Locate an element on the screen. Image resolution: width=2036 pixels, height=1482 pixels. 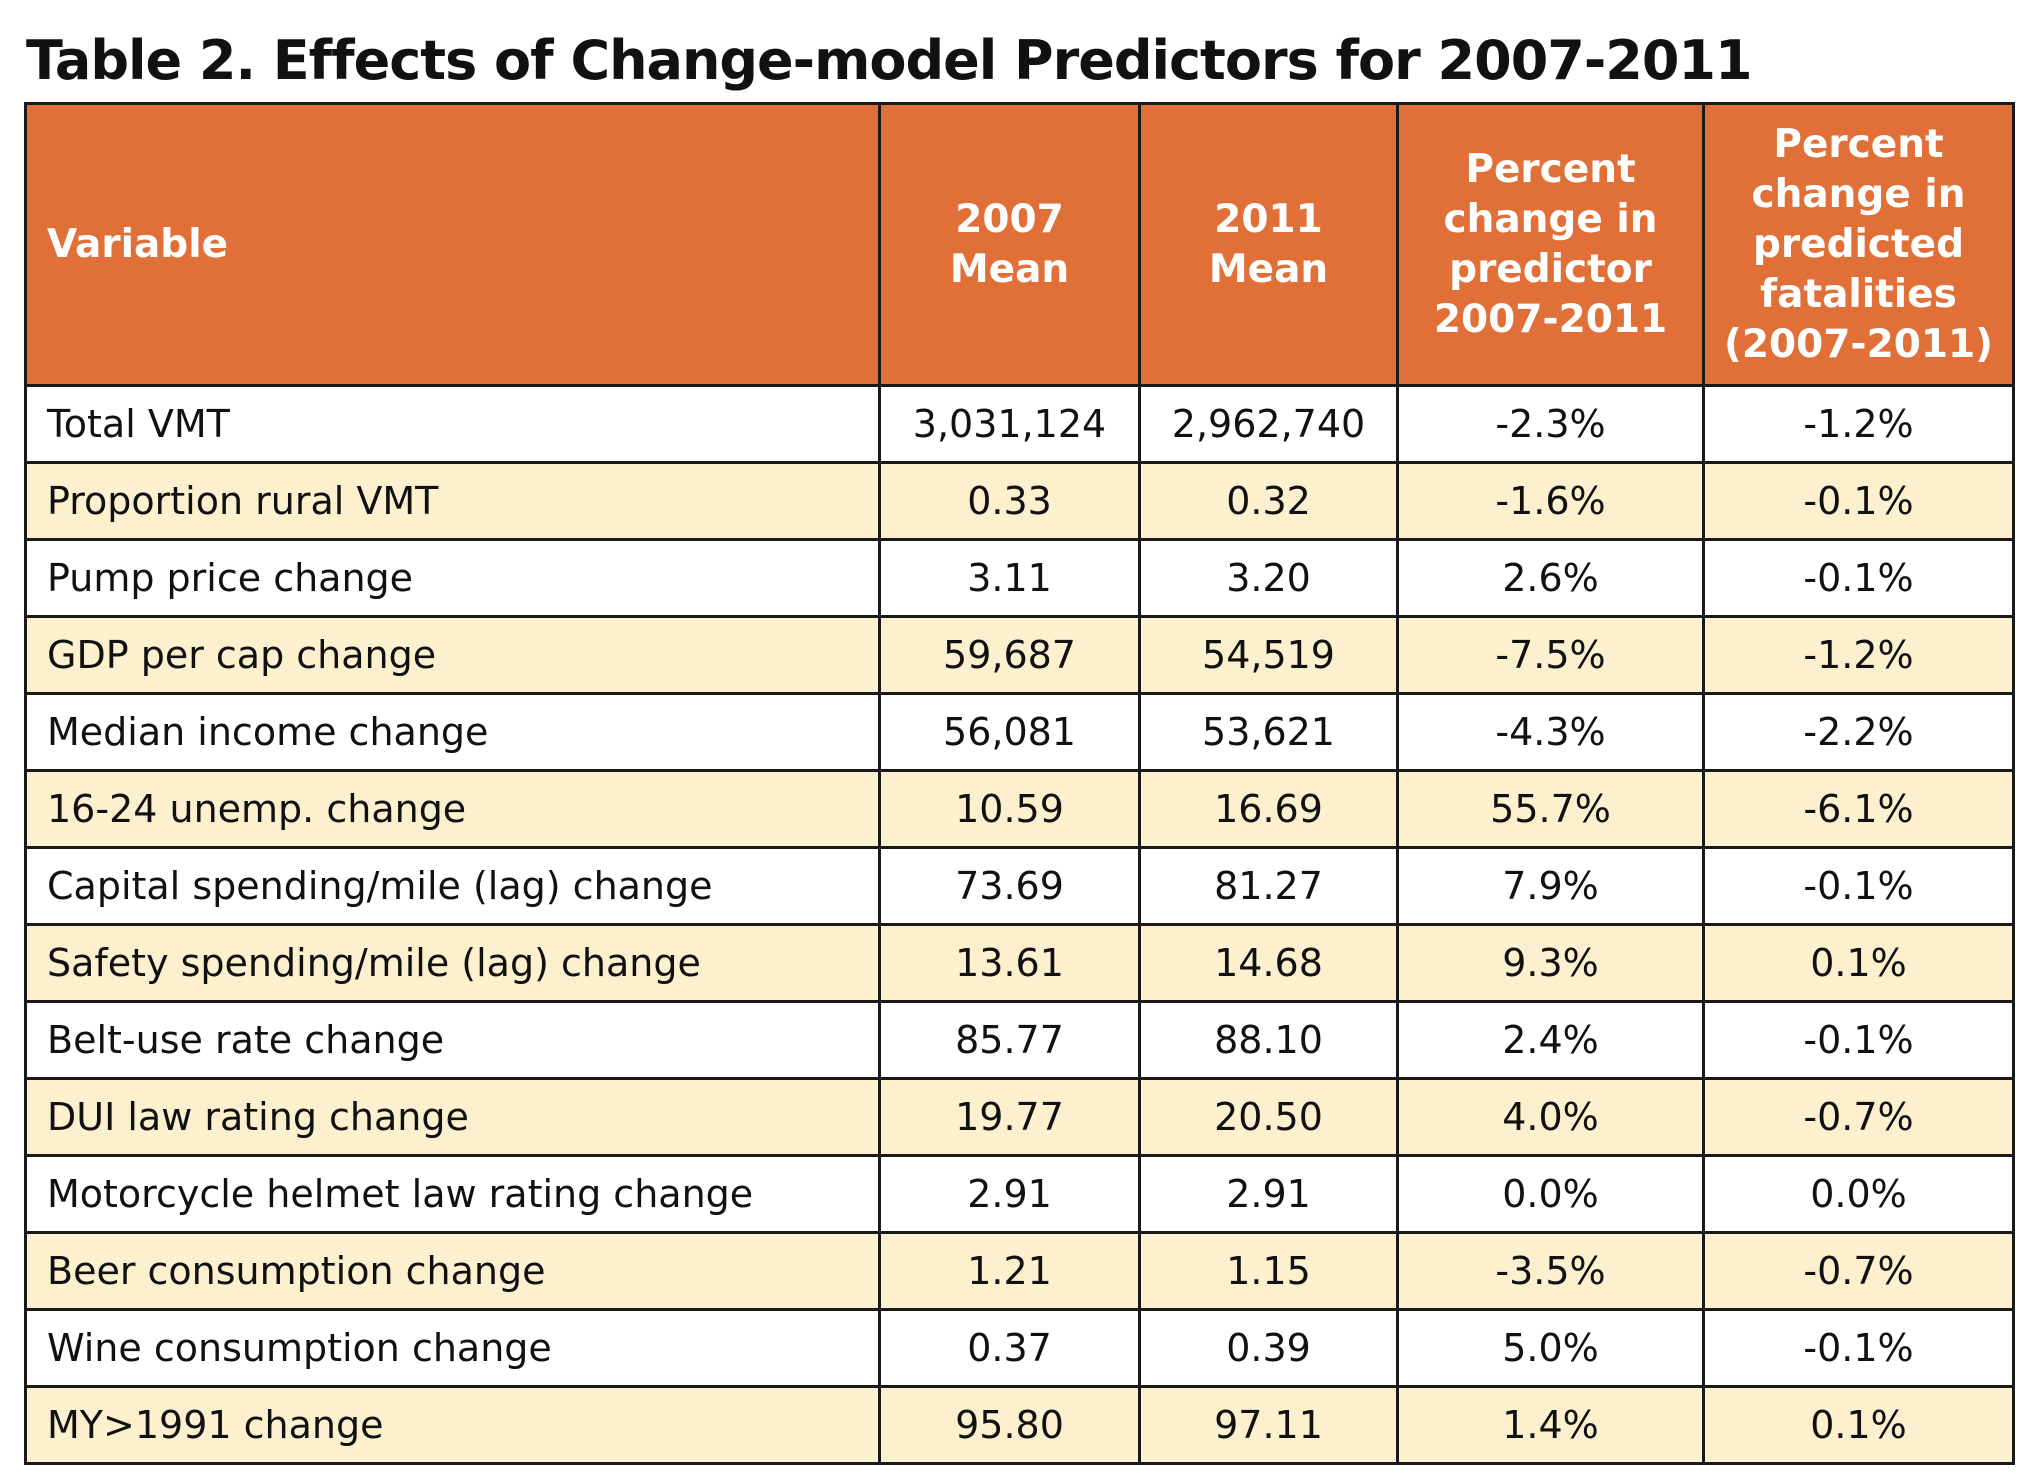
header-percent-change-predictor: Percent change in predictor 2007-2011 is located at coordinates (1550, 244).